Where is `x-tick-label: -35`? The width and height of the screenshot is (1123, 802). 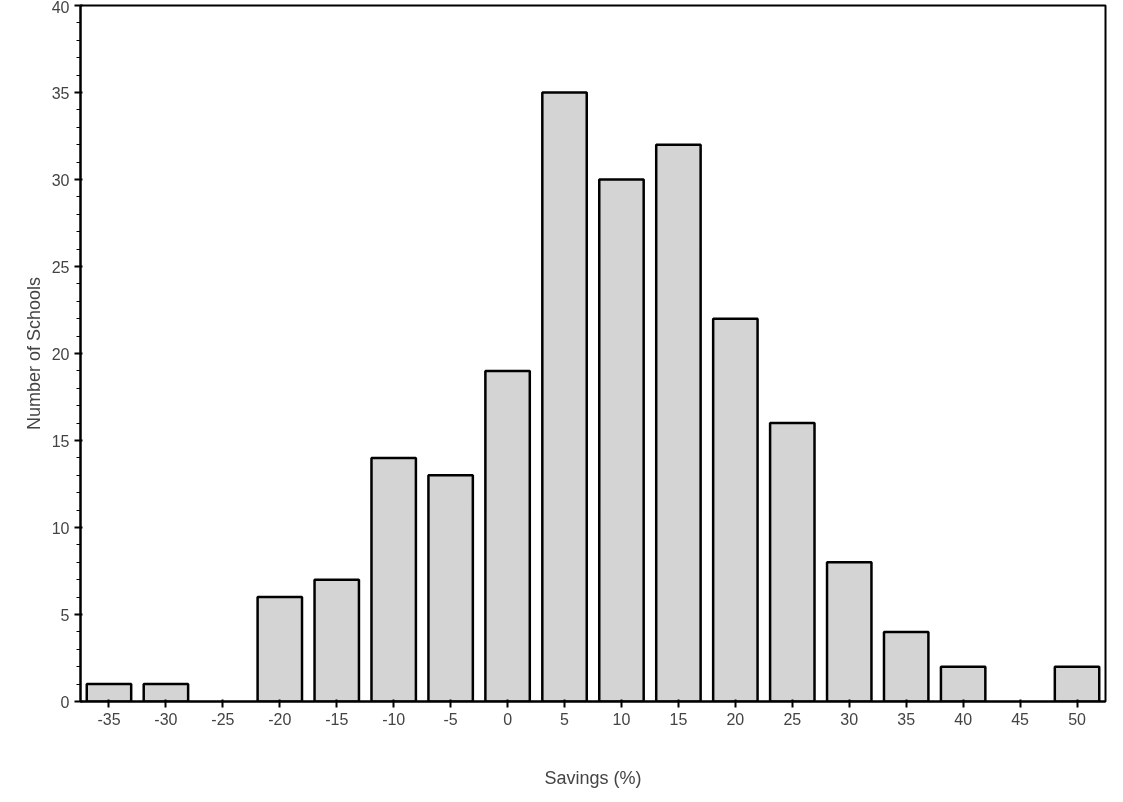
x-tick-label: -35 is located at coordinates (109, 719).